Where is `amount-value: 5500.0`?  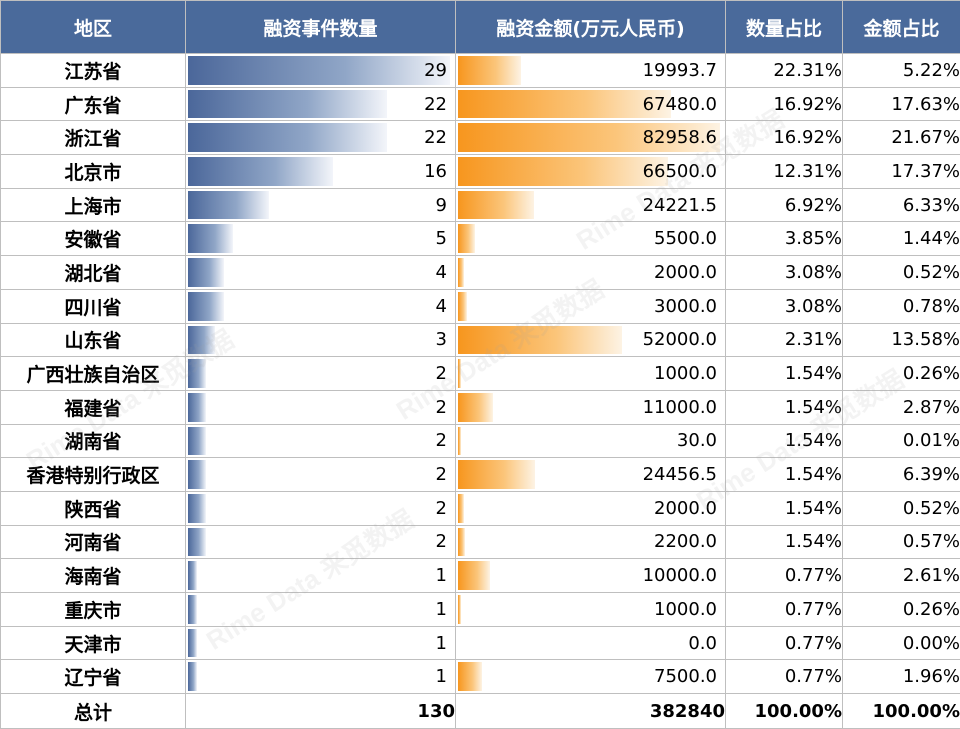 amount-value: 5500.0 is located at coordinates (685, 238).